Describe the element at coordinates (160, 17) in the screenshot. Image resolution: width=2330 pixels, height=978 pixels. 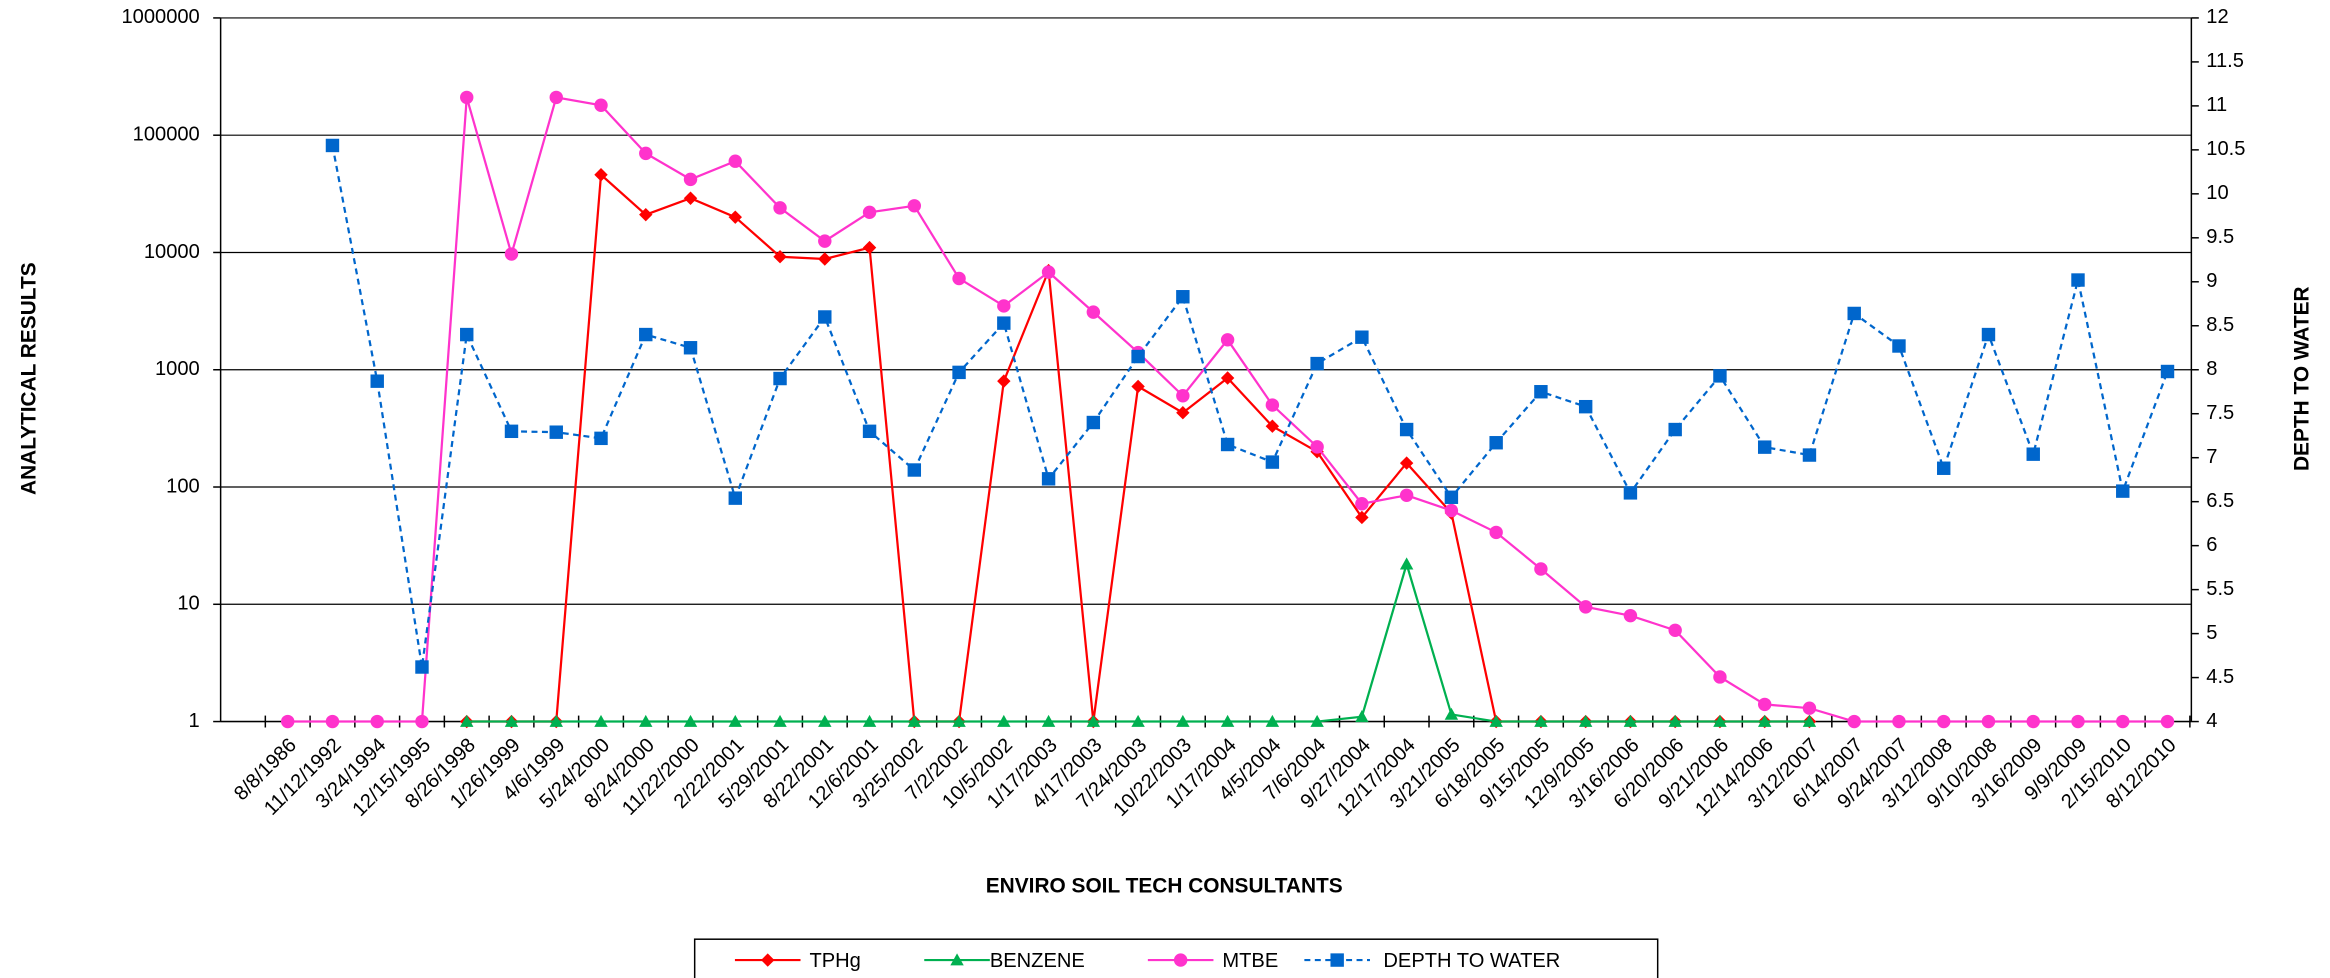
I see `y-tick-label: 1000000` at that location.